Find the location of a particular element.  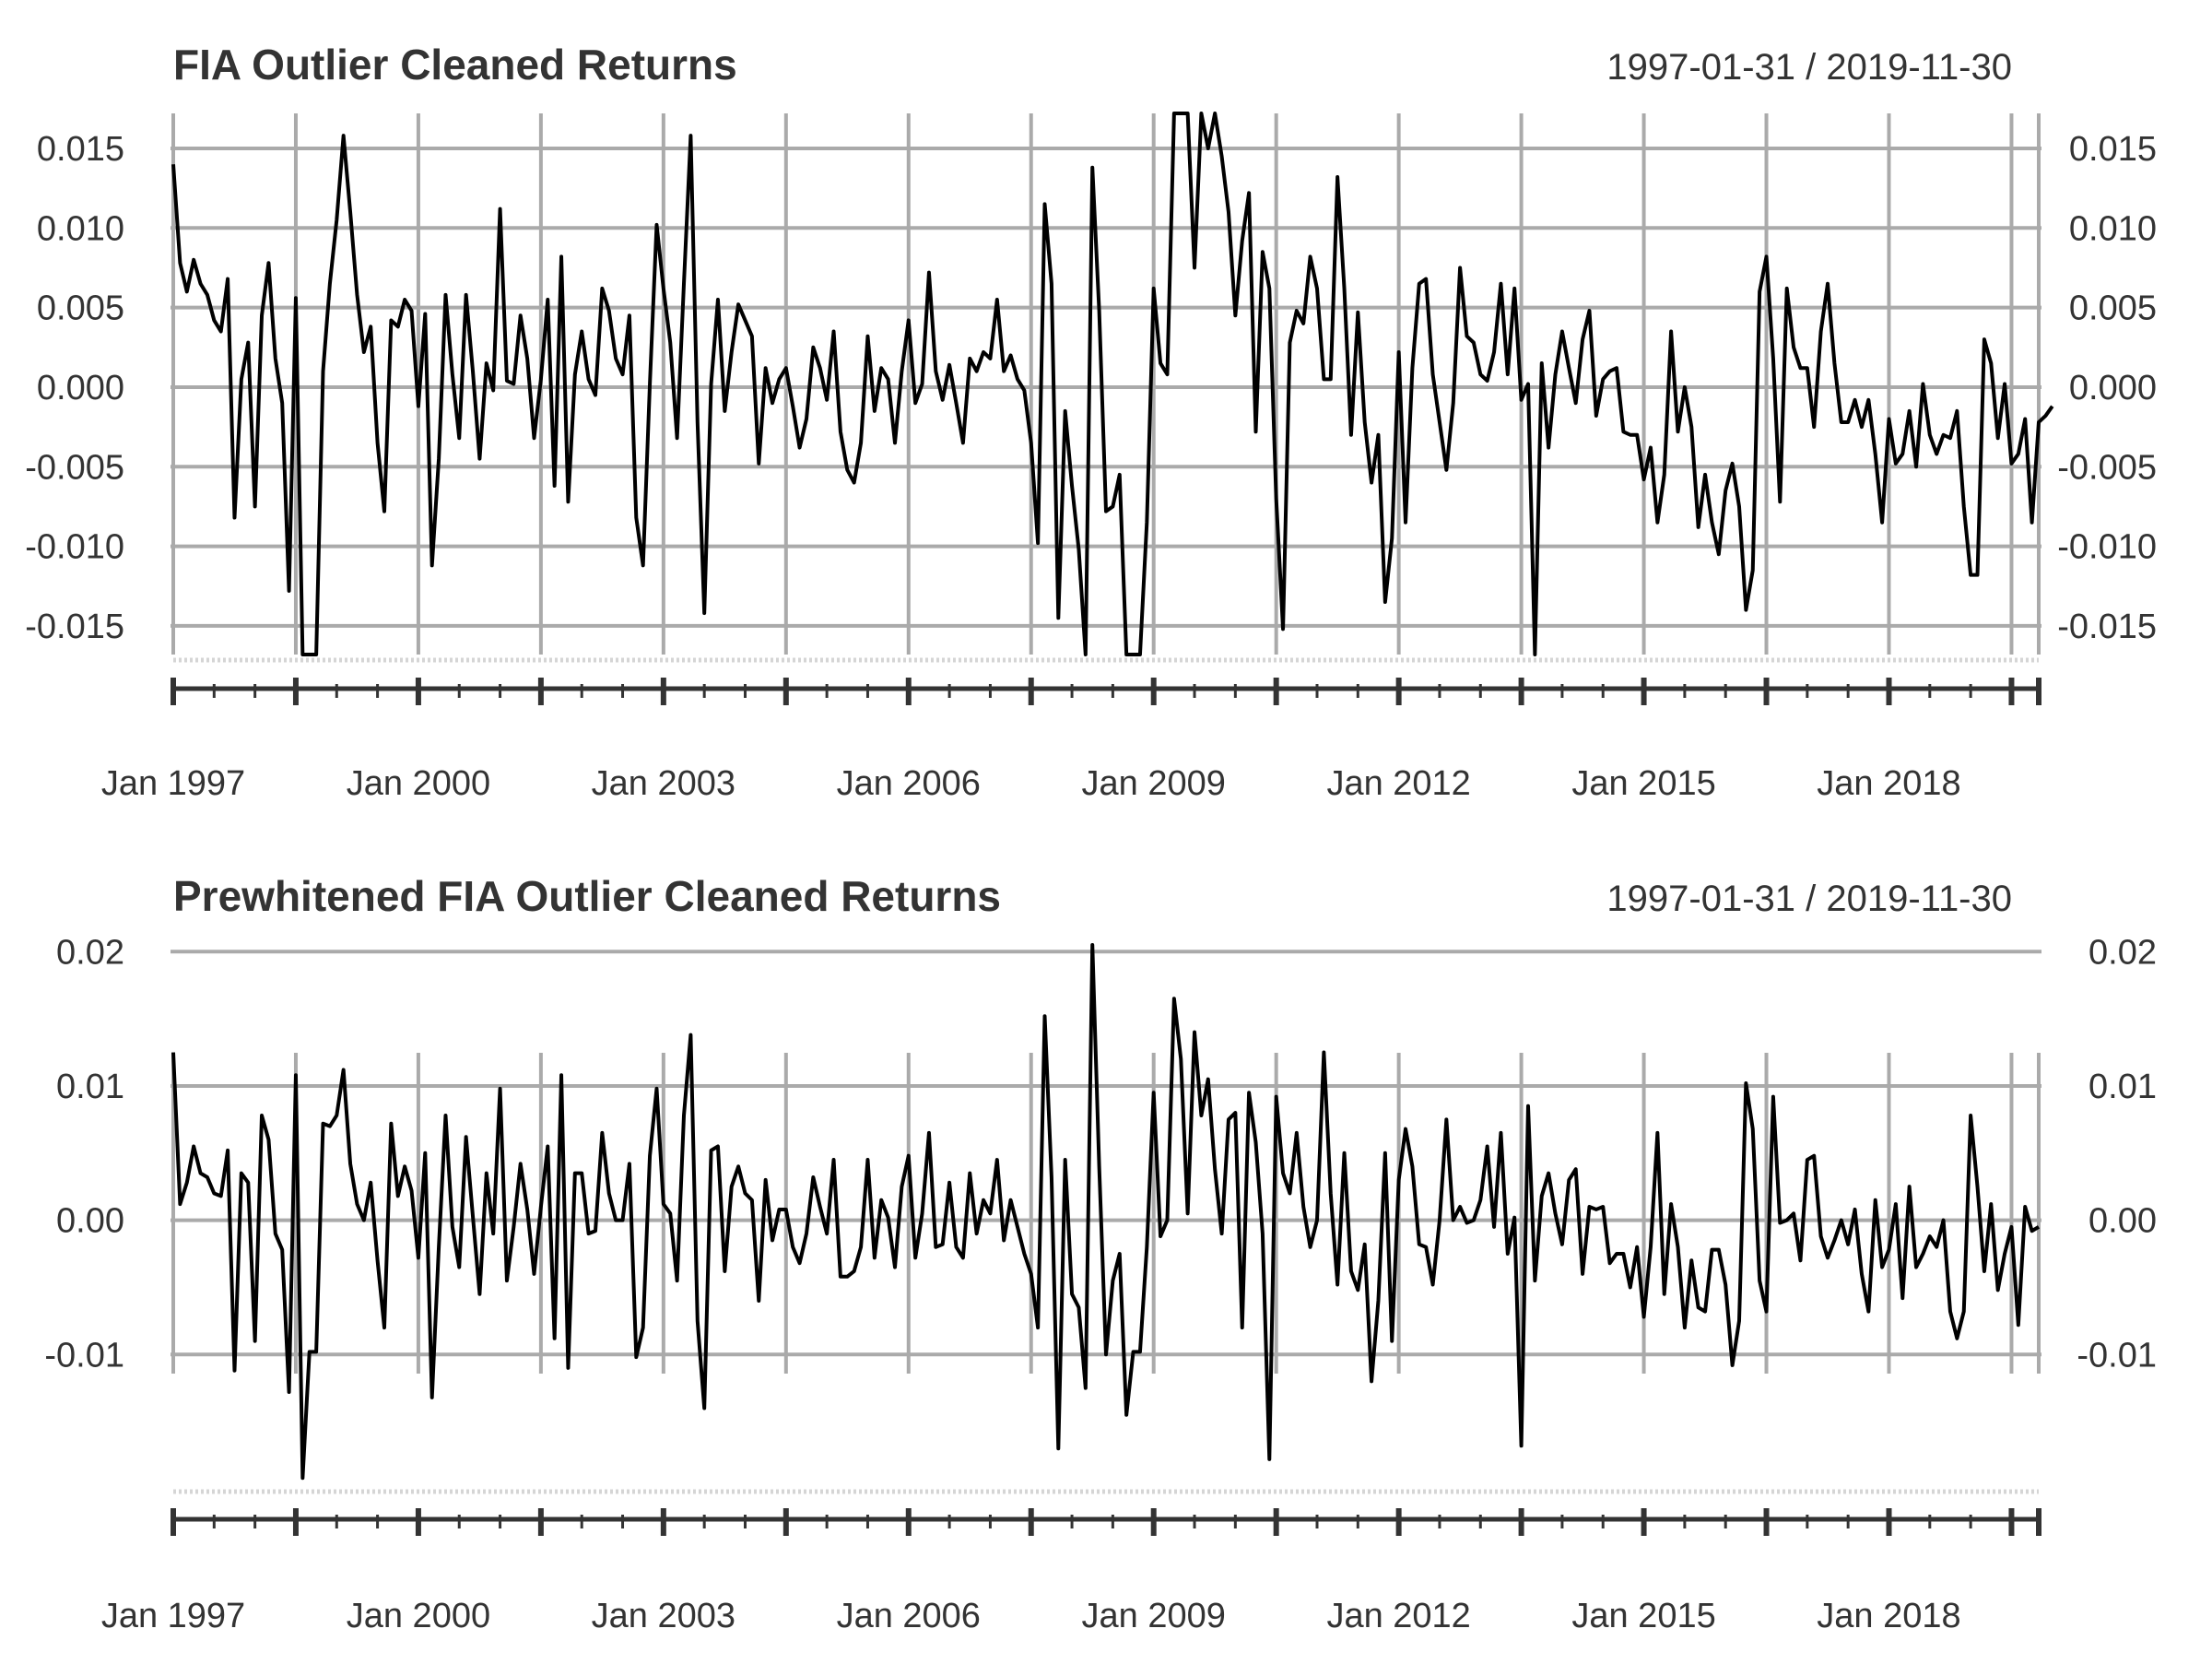

y-tick-label-right: 0.005 is located at coordinates (2113, 308).